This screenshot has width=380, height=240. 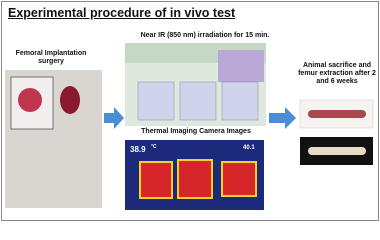 I want to click on temperature-reading: 40.1, so click(x=249, y=148).